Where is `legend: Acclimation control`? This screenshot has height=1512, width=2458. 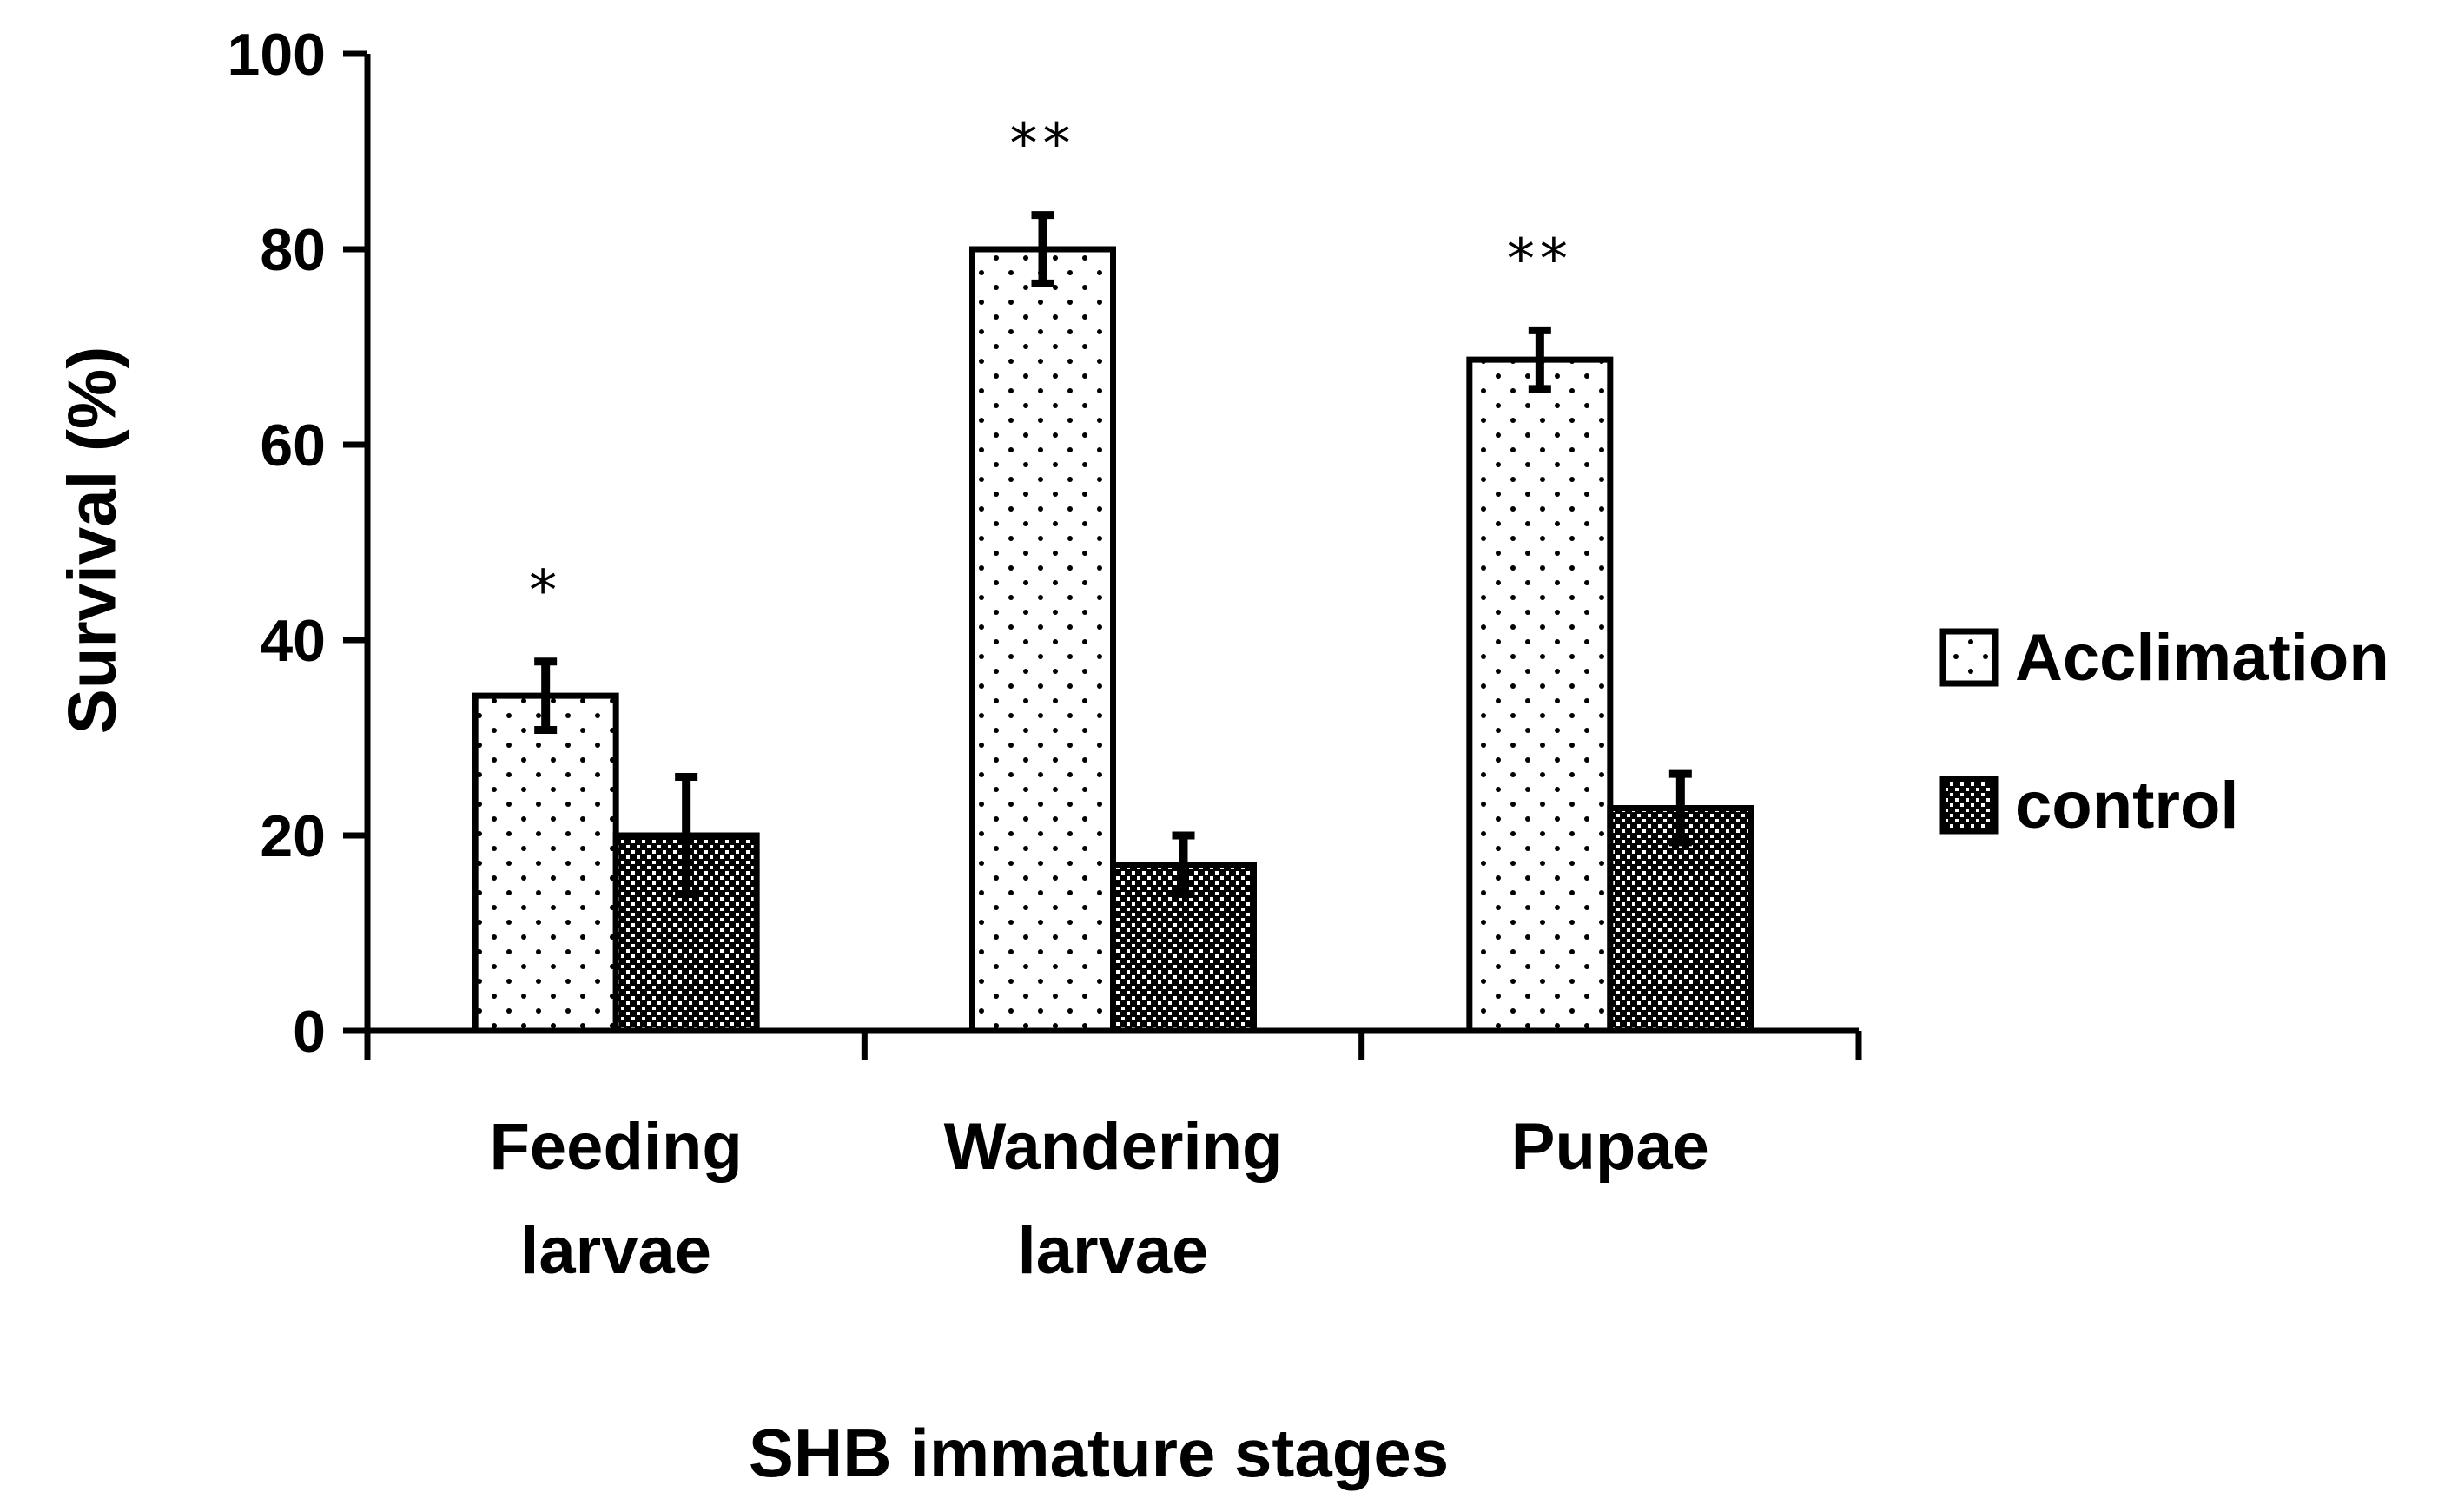
legend: Acclimation control is located at coordinates (2164, 731).